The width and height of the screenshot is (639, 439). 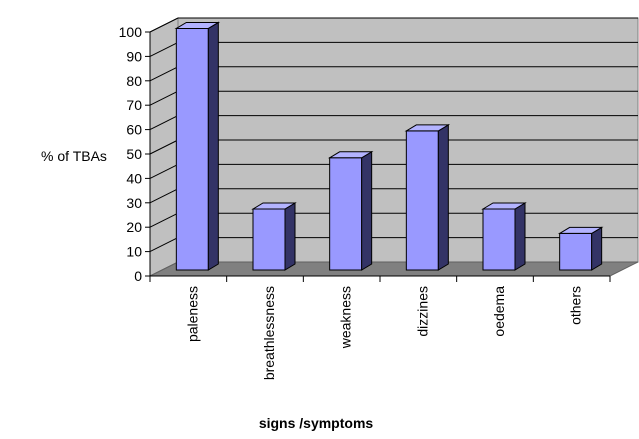 What do you see at coordinates (499, 311) in the screenshot?
I see `x-tick-label: oedema` at bounding box center [499, 311].